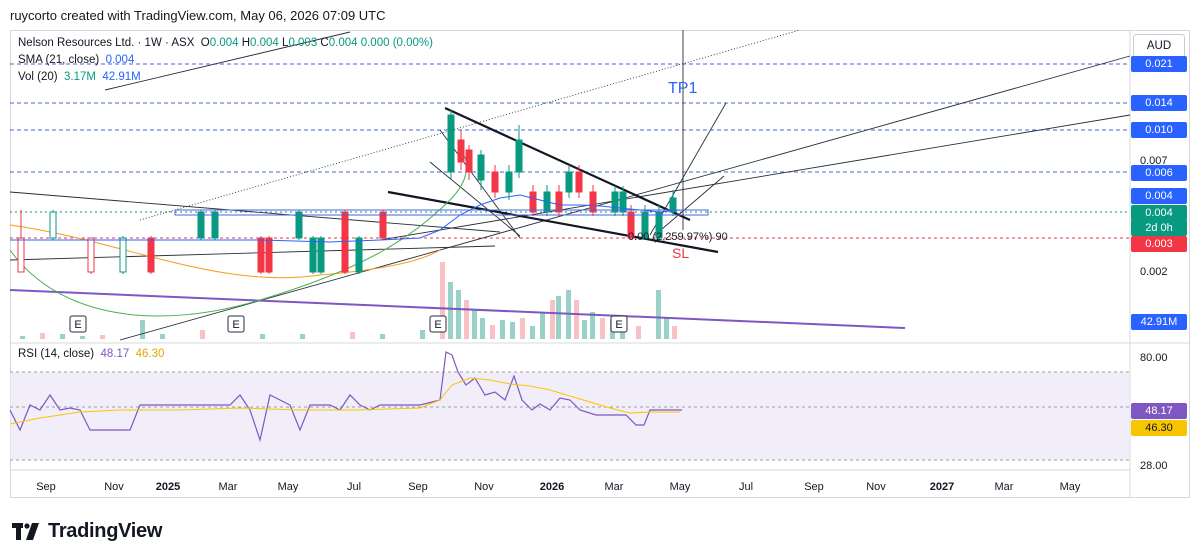 This screenshot has height=560, width=1200. Describe the element at coordinates (678, 237) in the screenshot. I see `measure-label: 0.00 (2,259.97%) 90` at that location.